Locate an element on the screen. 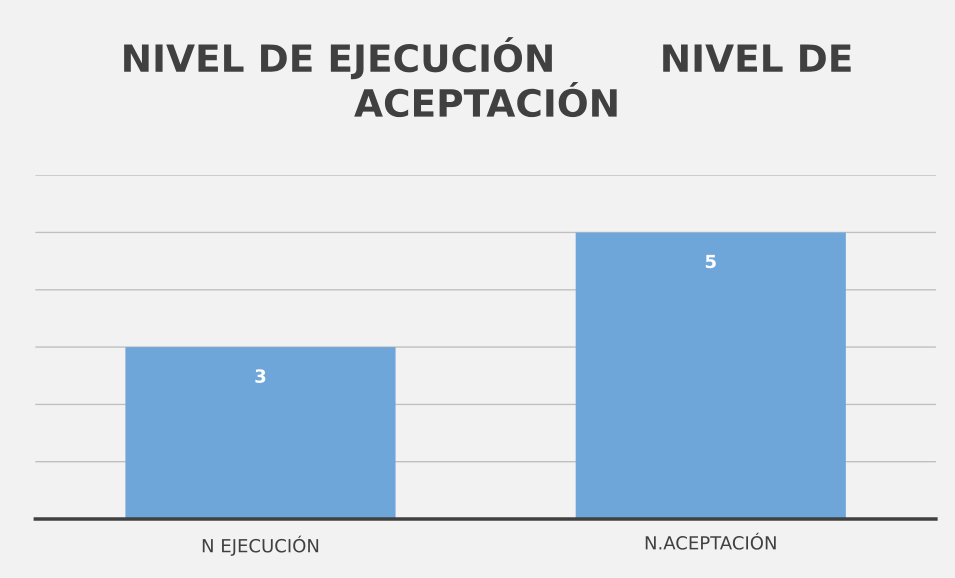  data-label: 3 is located at coordinates (260, 376).